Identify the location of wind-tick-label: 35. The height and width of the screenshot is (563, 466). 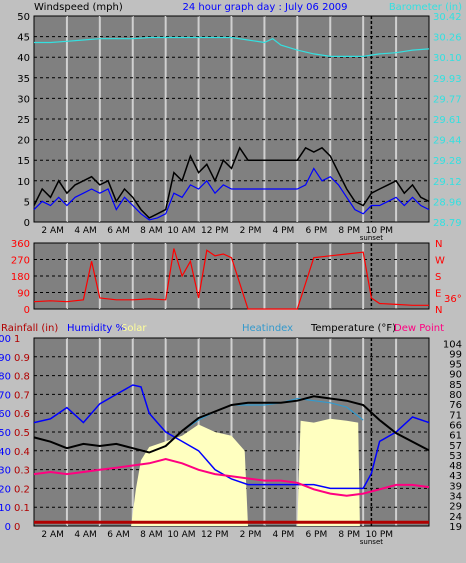
(23, 79).